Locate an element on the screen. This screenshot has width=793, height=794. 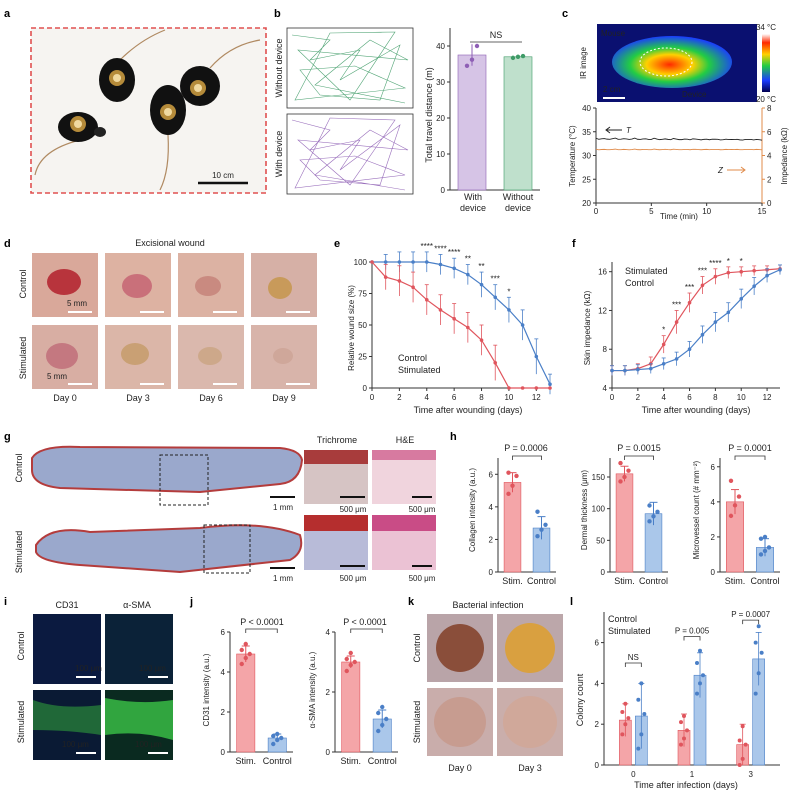
y-tick-label: 12 is located at coordinates (602, 310).